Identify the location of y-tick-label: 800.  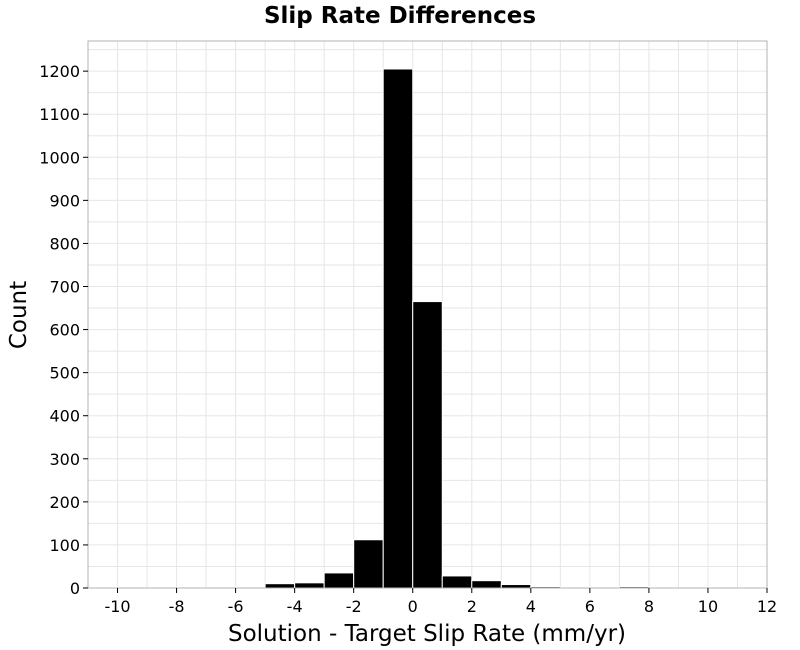
(64, 243).